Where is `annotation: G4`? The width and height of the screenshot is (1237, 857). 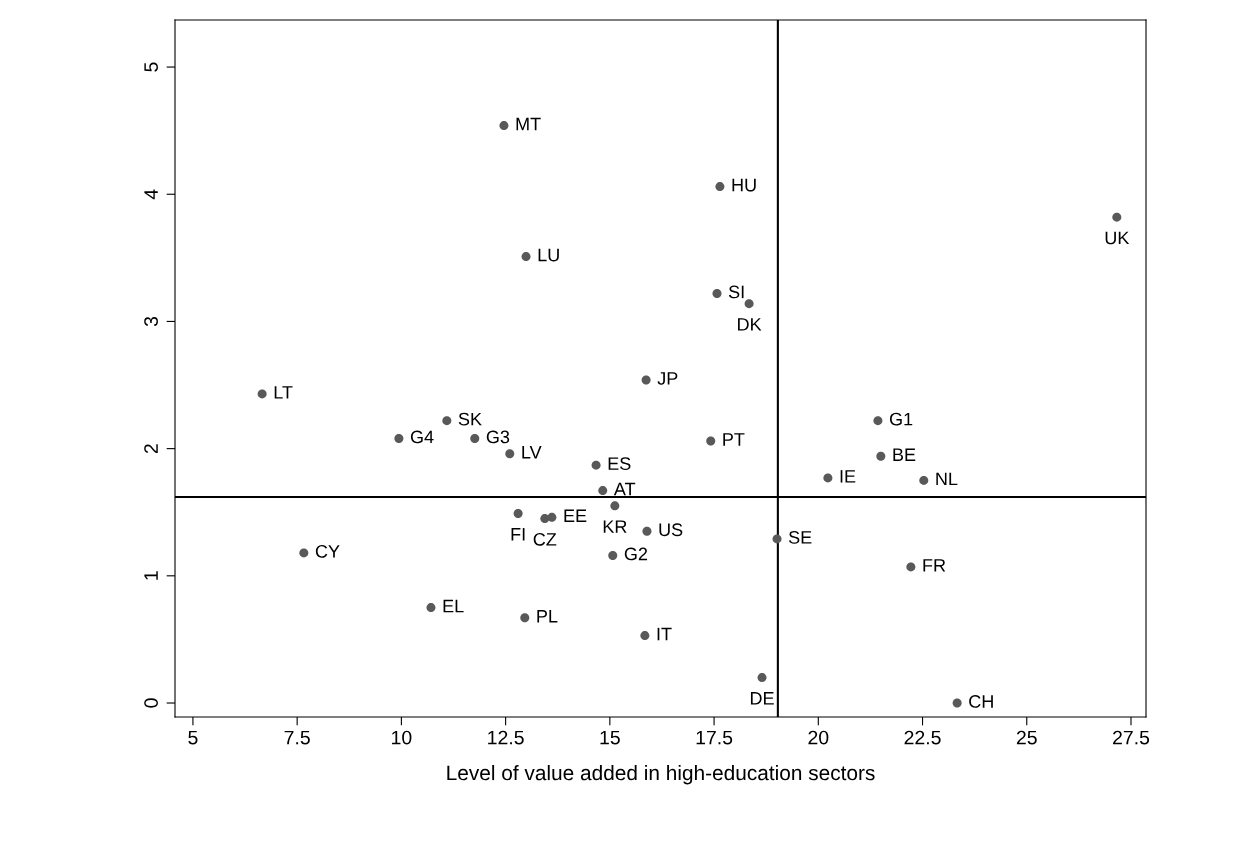
annotation: G4 is located at coordinates (422, 437).